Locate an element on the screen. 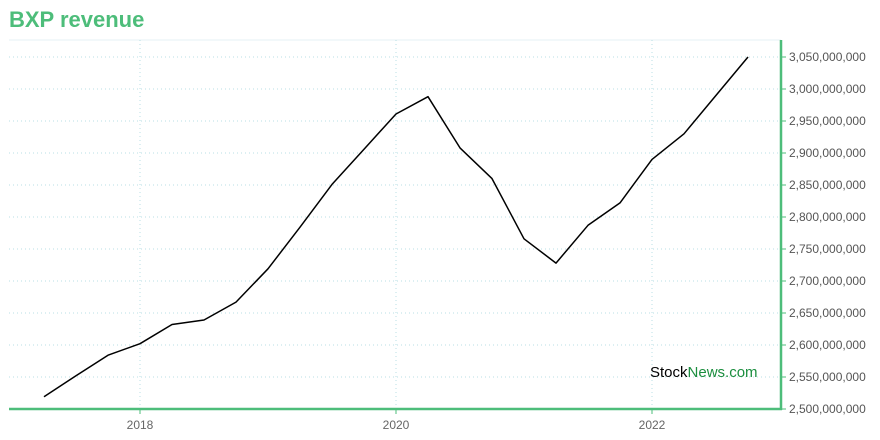  y-tick-label: 2,800,000,000 is located at coordinates (827, 217).